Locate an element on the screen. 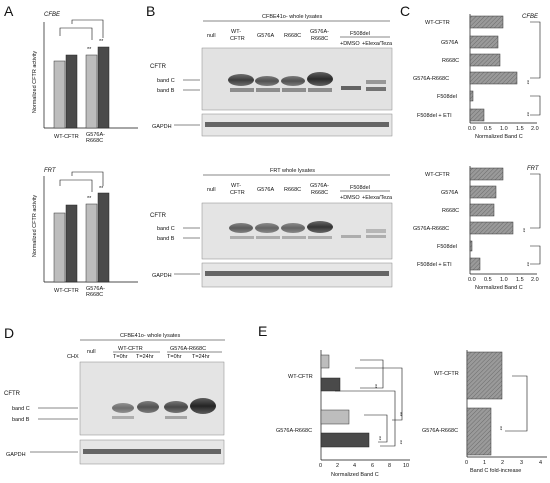 This screenshot has width=550, height=483. panel-a-frt-label: FRT is located at coordinates (50, 171).